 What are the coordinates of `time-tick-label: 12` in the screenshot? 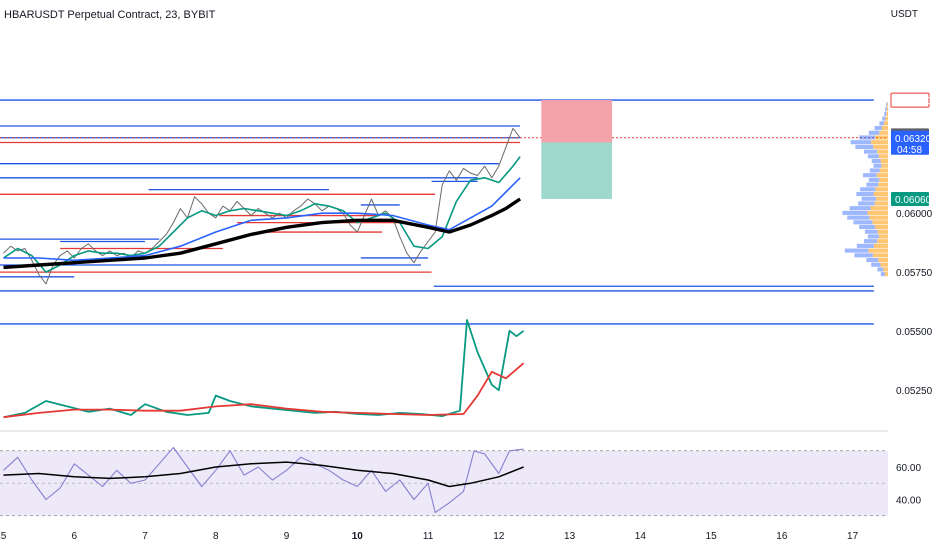 It's located at (499, 536).